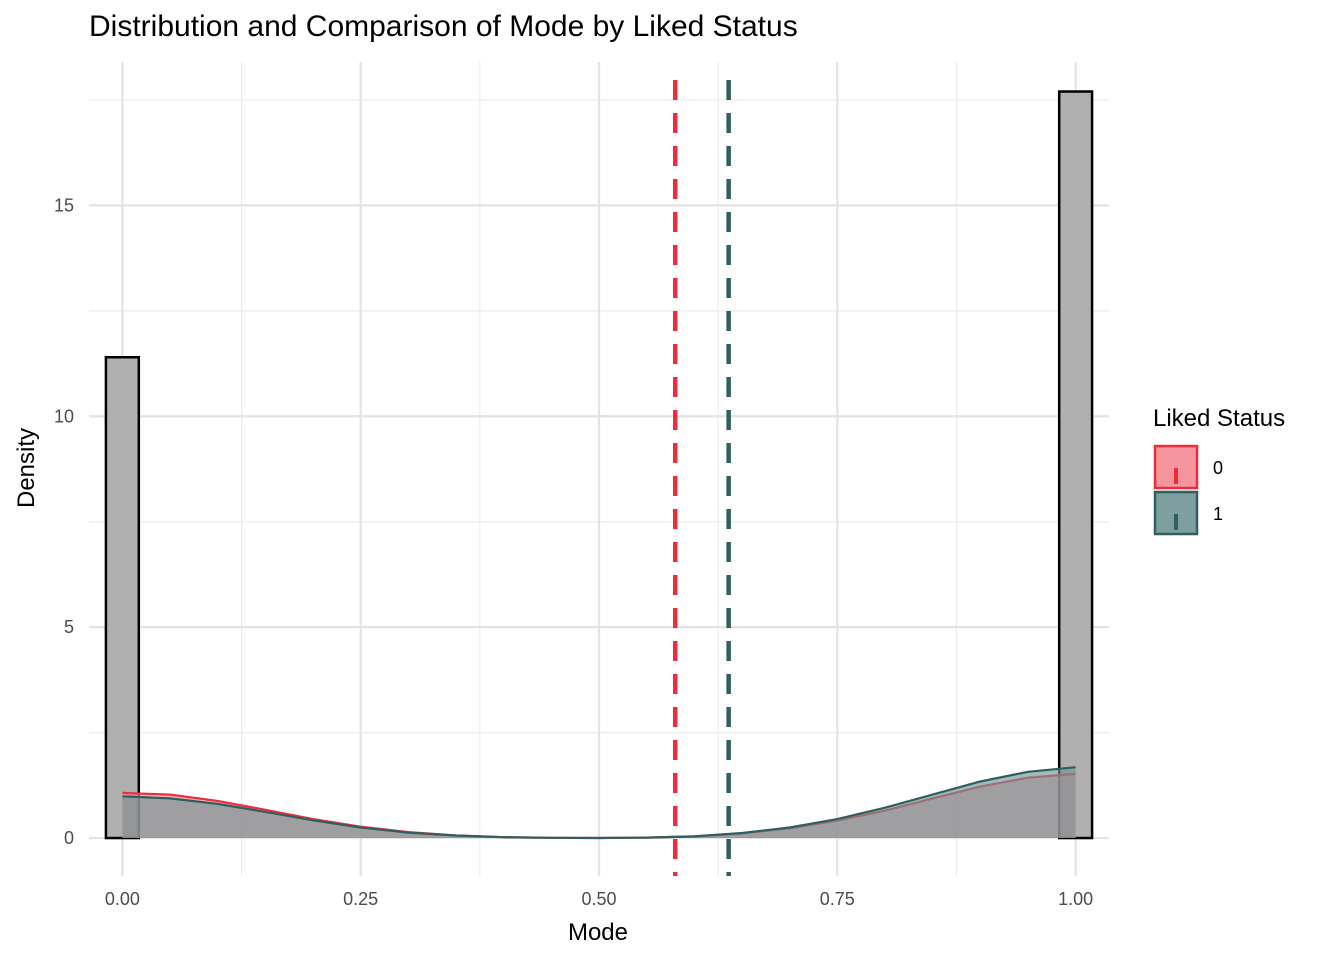 The image size is (1344, 960). What do you see at coordinates (69, 627) in the screenshot?
I see `y-tick-label: 5` at bounding box center [69, 627].